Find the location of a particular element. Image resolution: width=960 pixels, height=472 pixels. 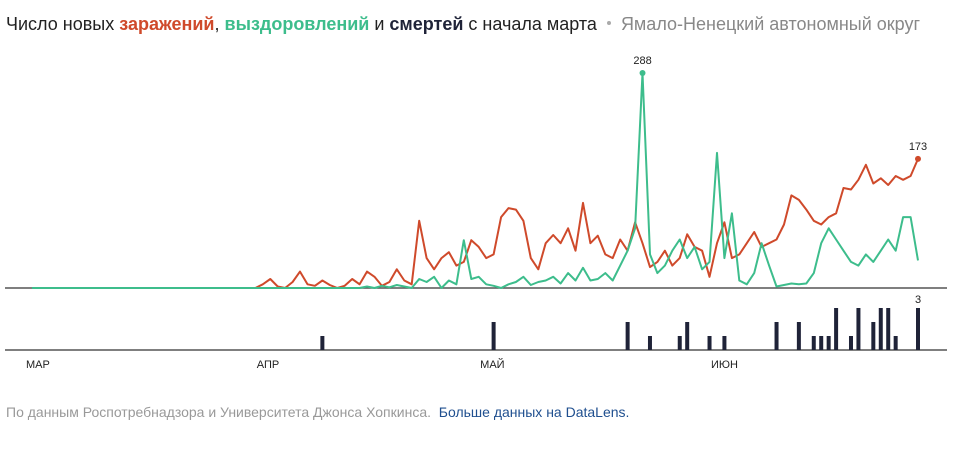

legend-entry: выздоровлений is located at coordinates (297, 24).